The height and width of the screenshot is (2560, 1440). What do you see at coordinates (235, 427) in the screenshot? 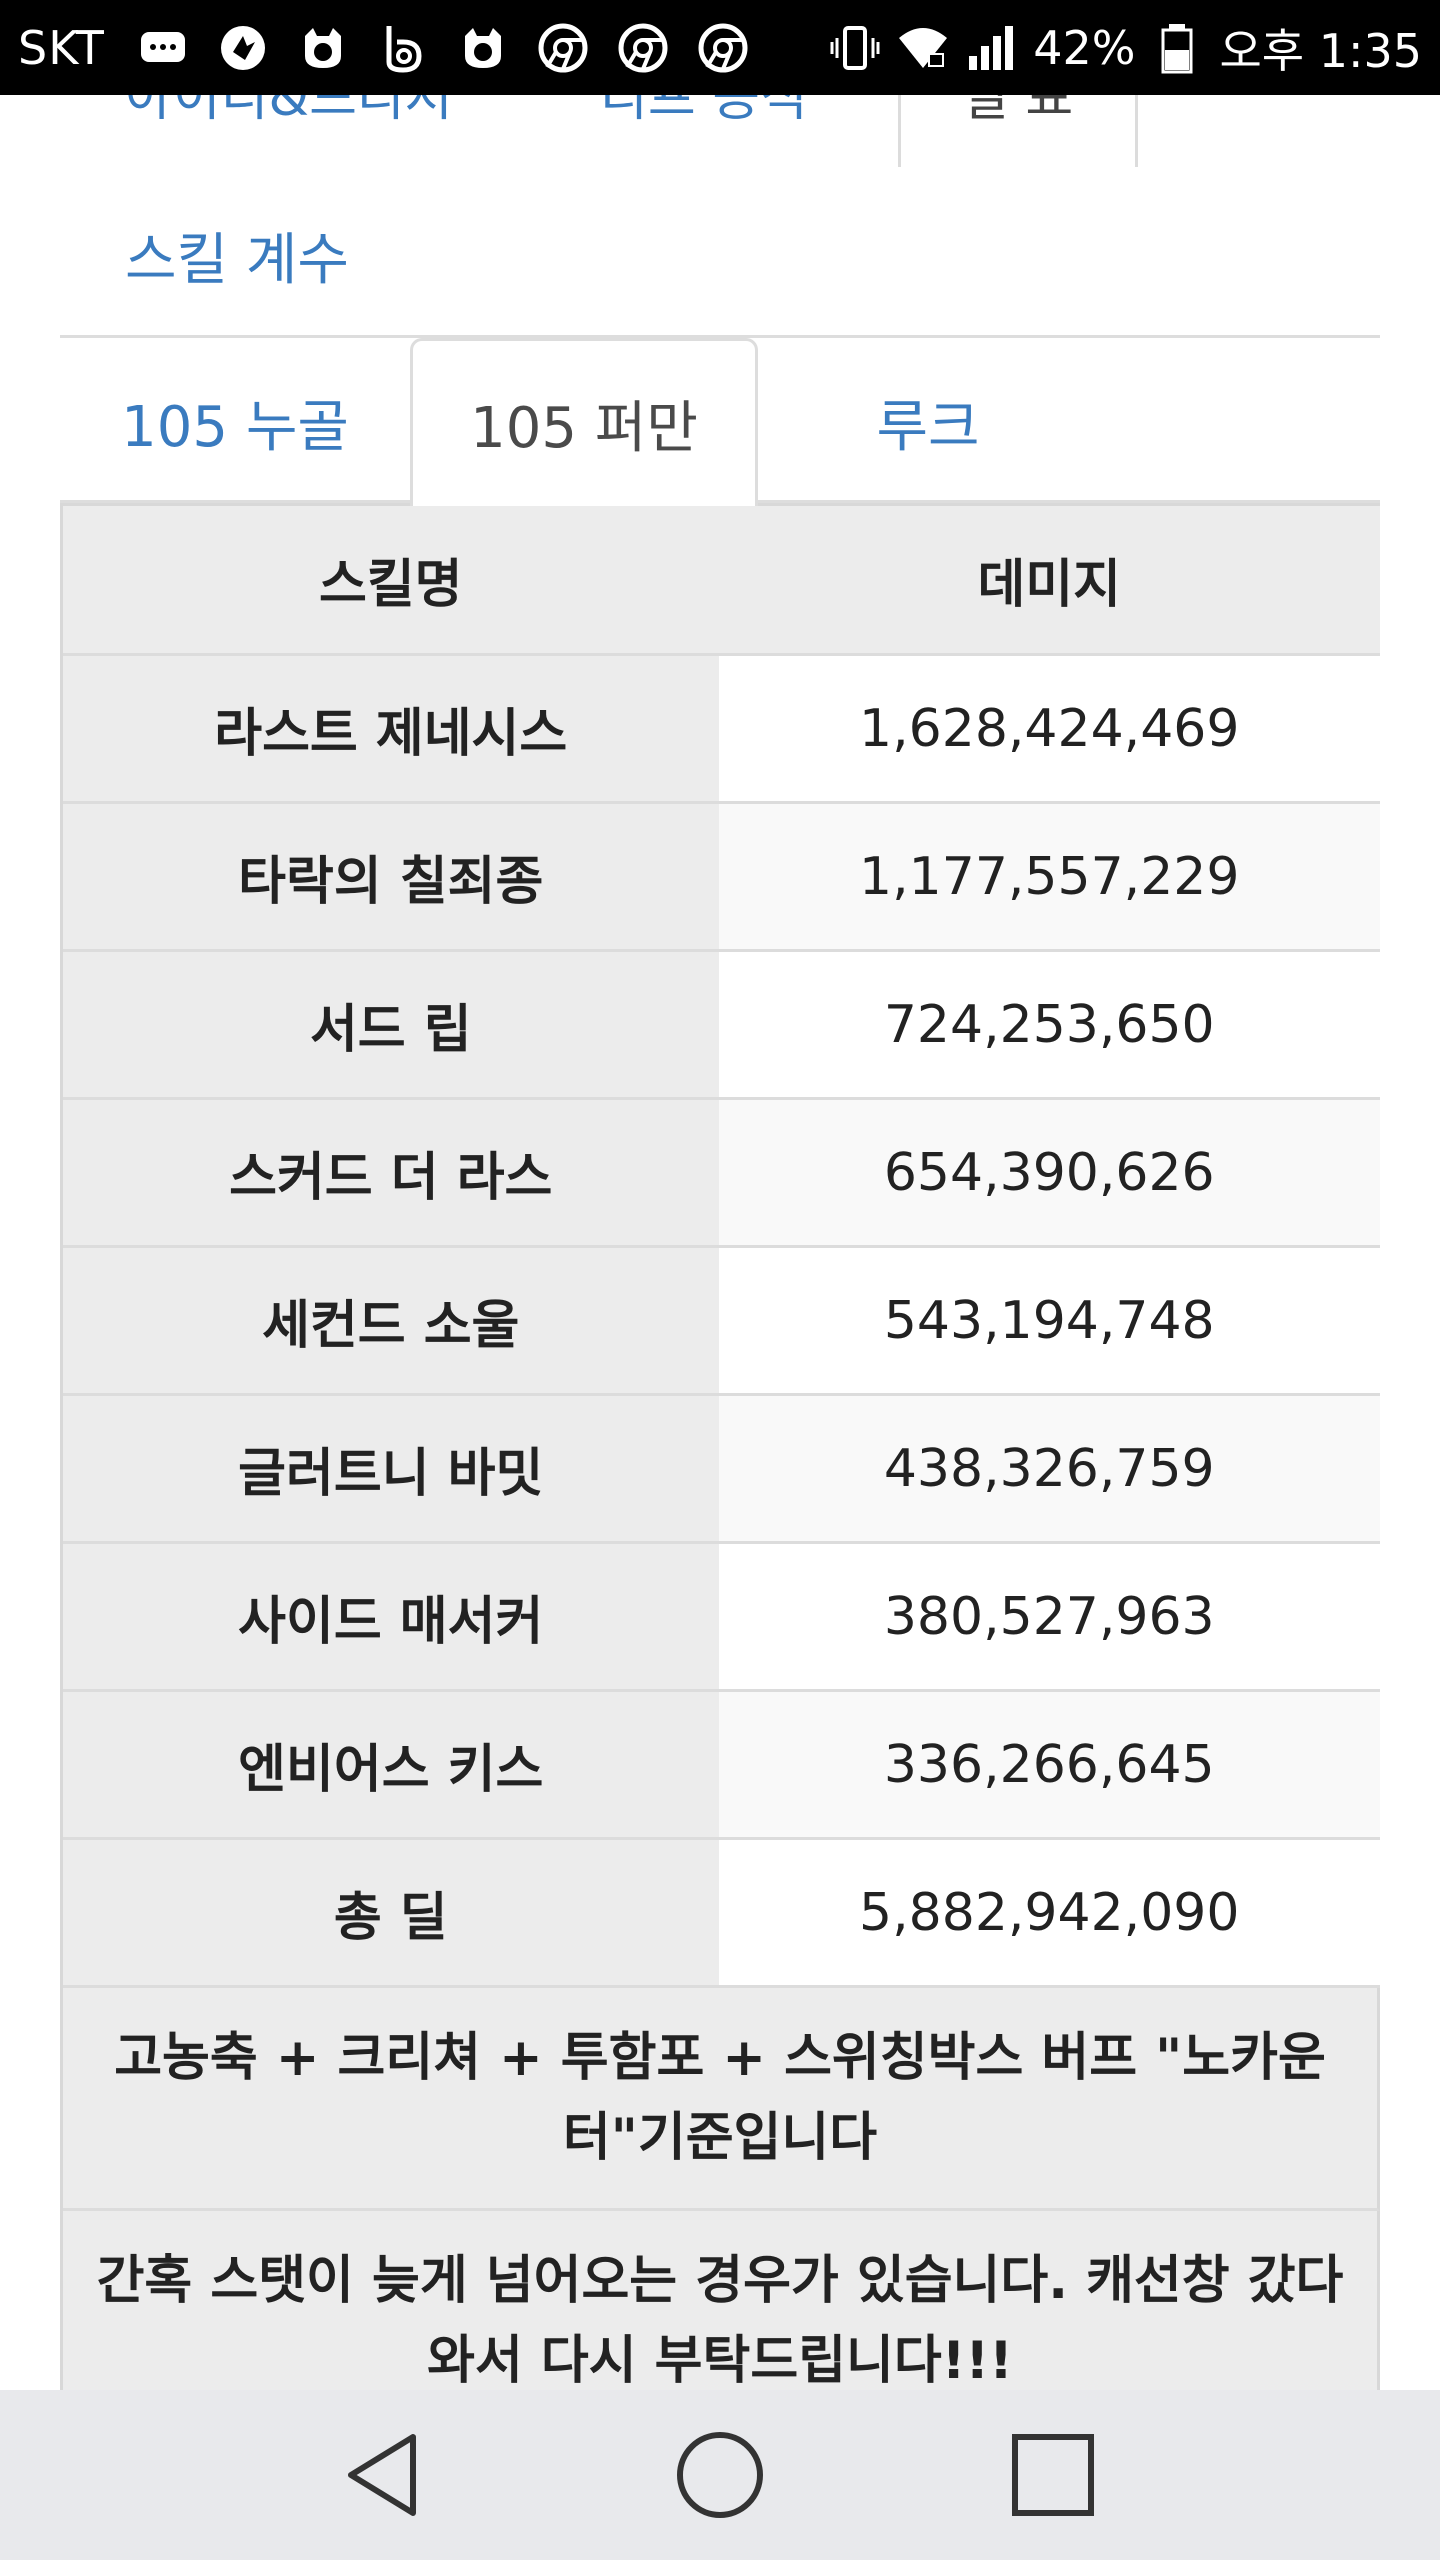
I see `tab-105-nugol: 105 누골` at bounding box center [235, 427].